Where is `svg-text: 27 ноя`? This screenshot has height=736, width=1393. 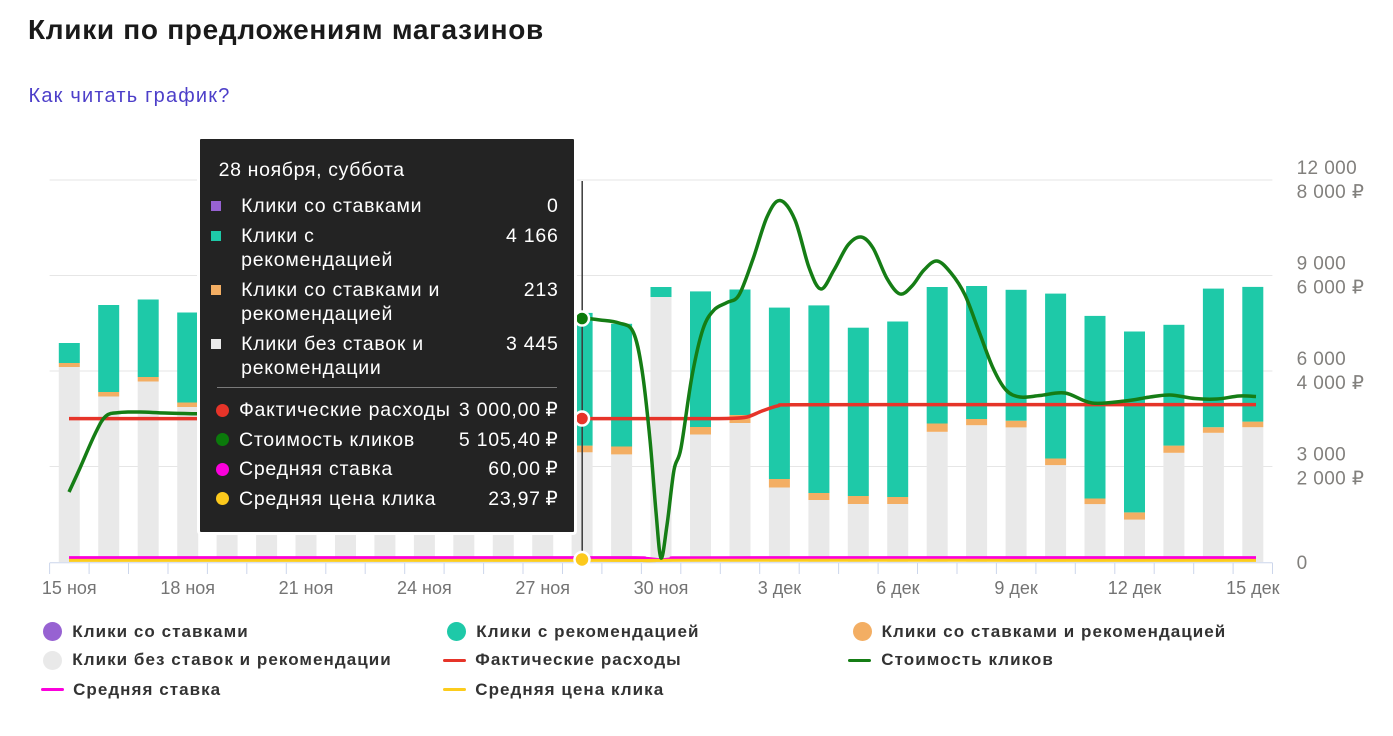
svg-text: 27 ноя is located at coordinates (542, 588).